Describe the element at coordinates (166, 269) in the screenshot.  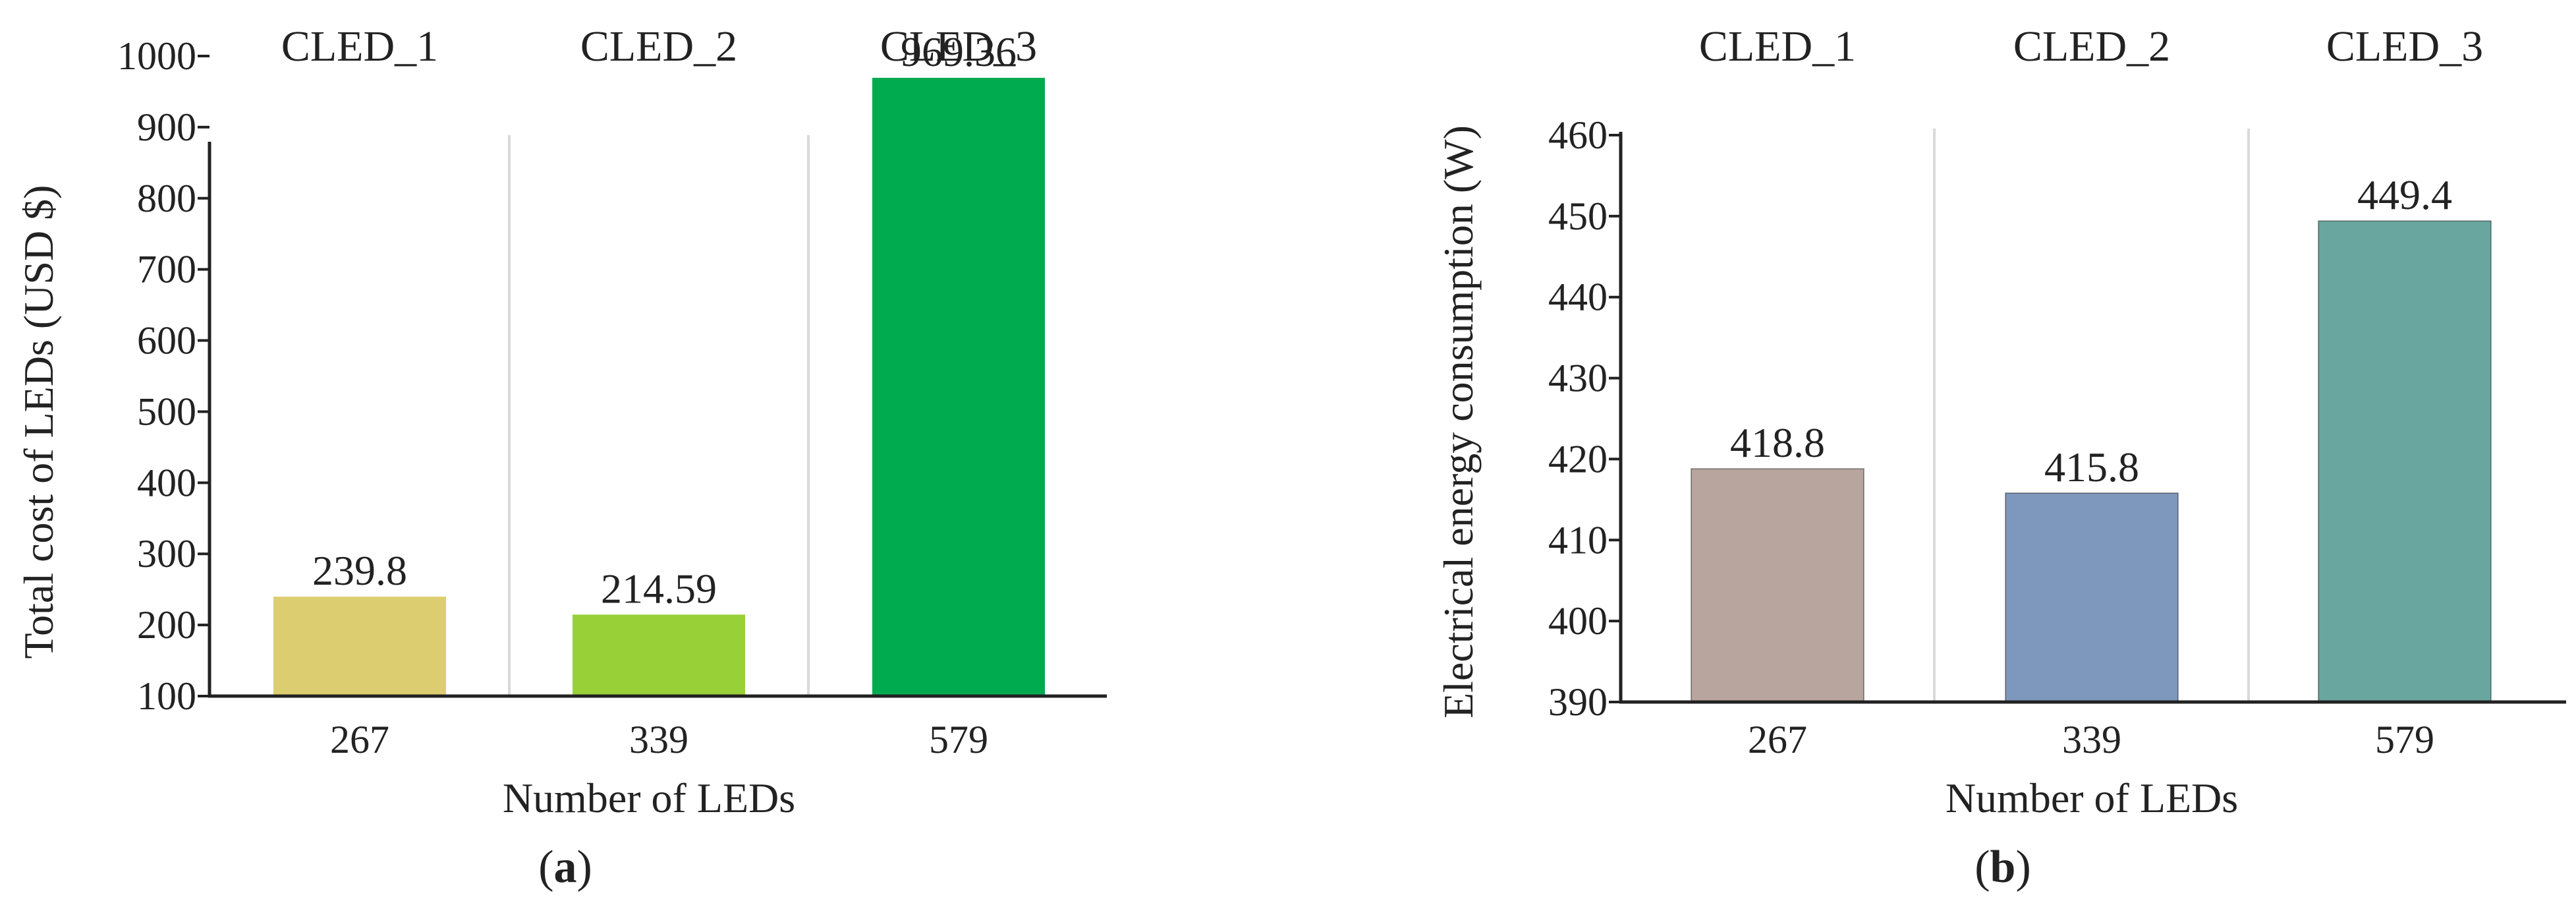
I see `chart-a-y-tick-label-7: 700` at that location.